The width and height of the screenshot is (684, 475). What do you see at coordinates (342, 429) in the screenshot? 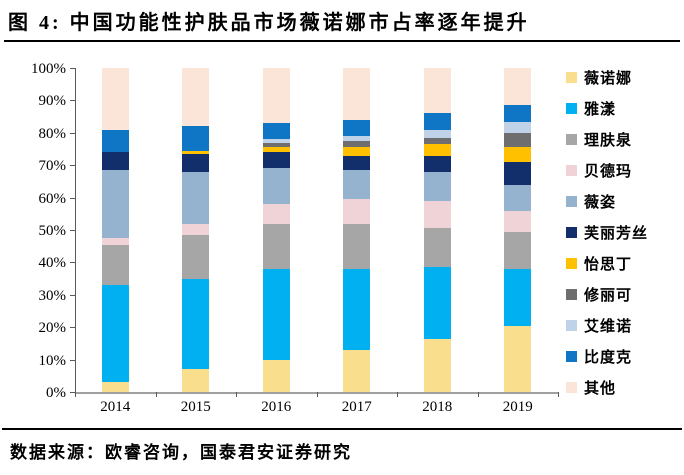
I see `footer-divider` at bounding box center [342, 429].